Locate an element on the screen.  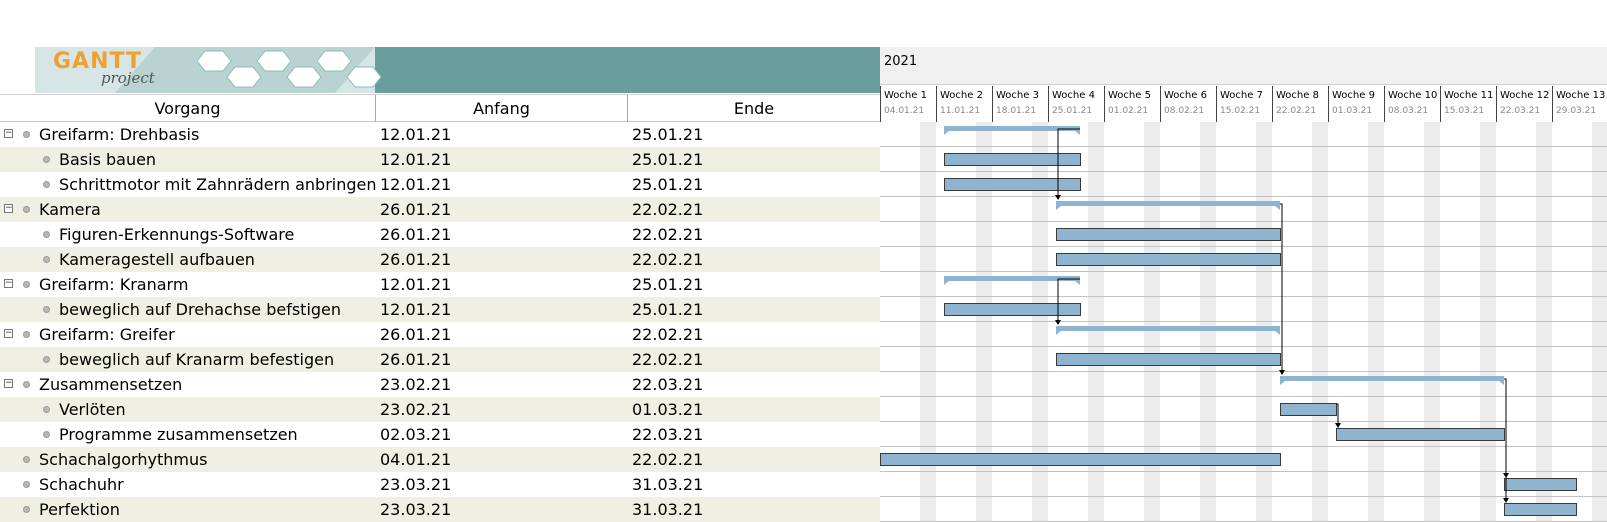
task-name-cell: Basis bauen is located at coordinates (188, 159).